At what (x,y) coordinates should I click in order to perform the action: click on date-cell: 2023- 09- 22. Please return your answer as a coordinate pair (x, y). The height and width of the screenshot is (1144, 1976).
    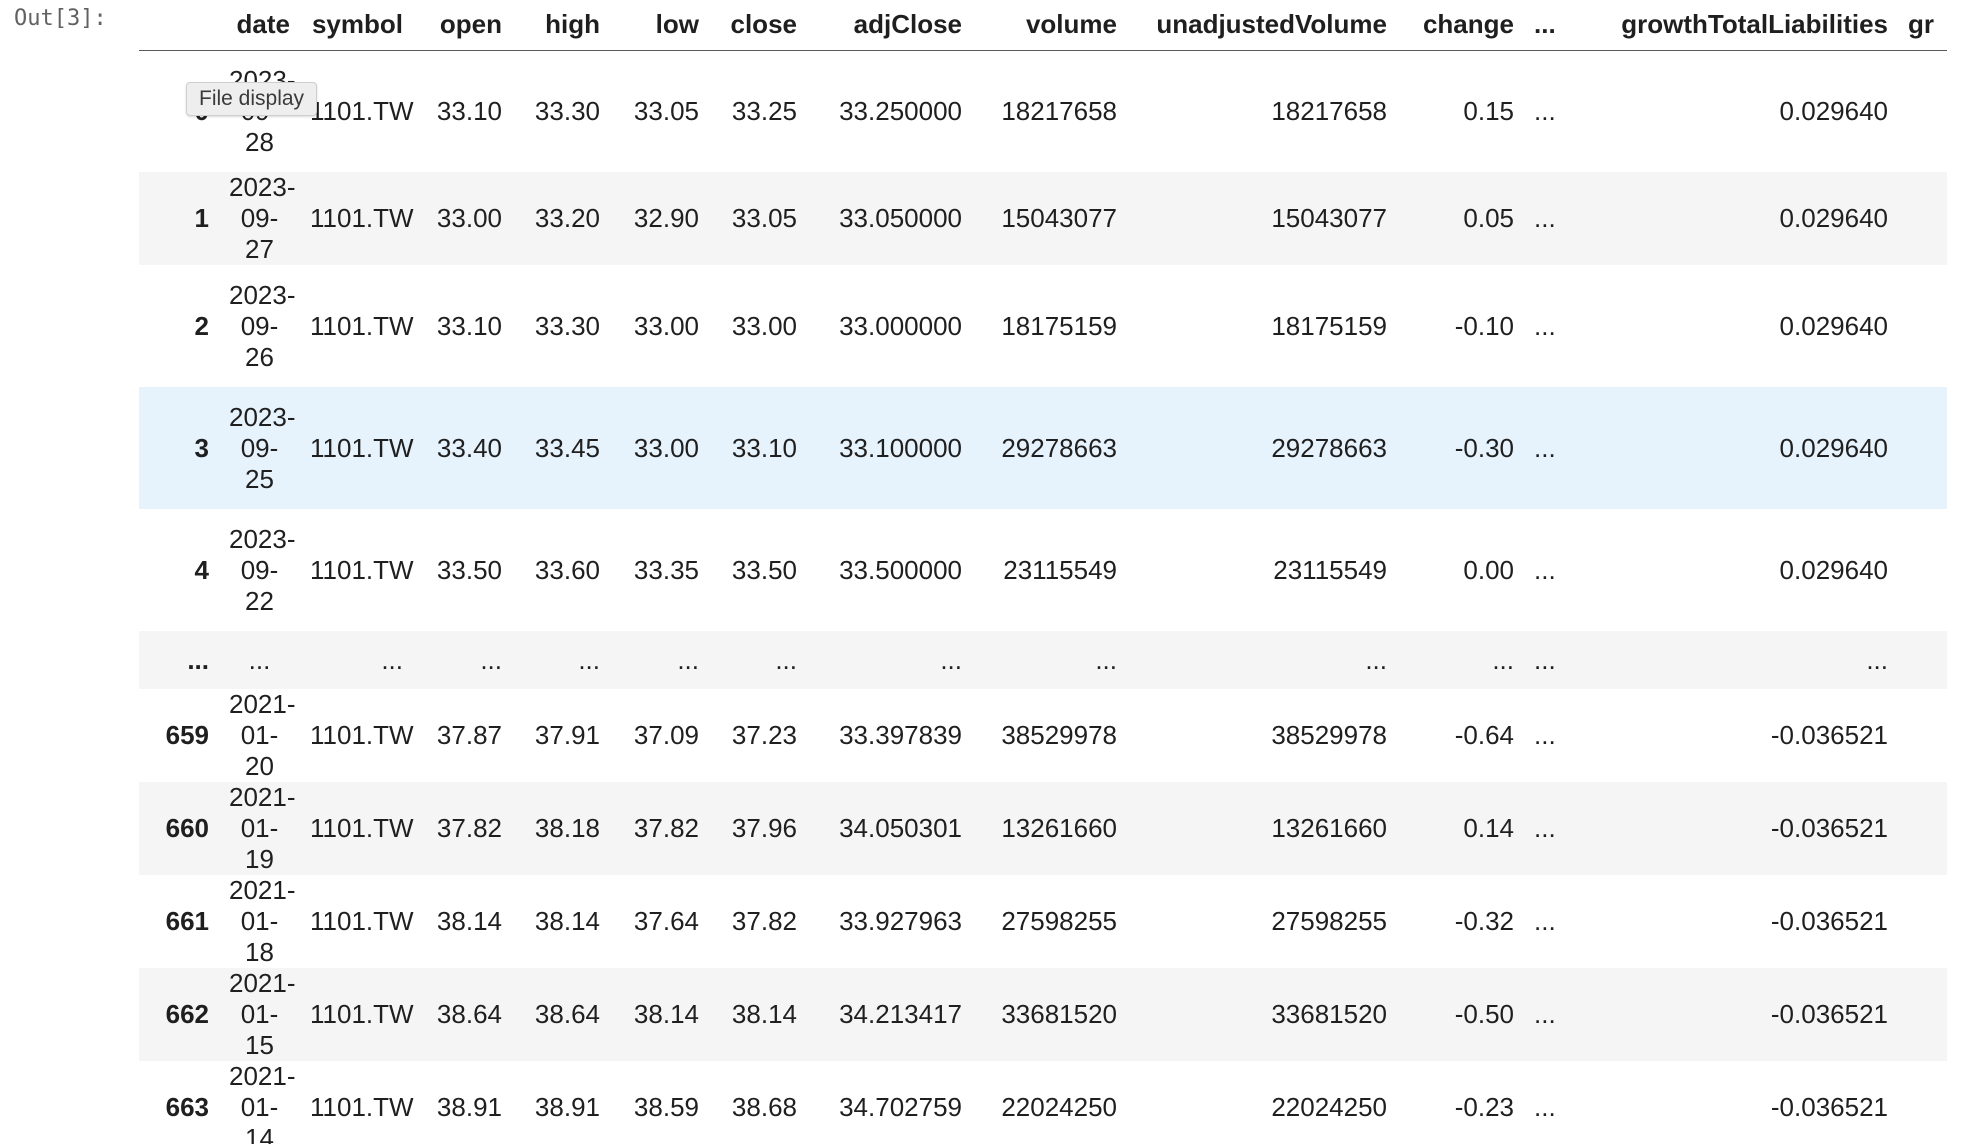
    Looking at the image, I should click on (259, 570).